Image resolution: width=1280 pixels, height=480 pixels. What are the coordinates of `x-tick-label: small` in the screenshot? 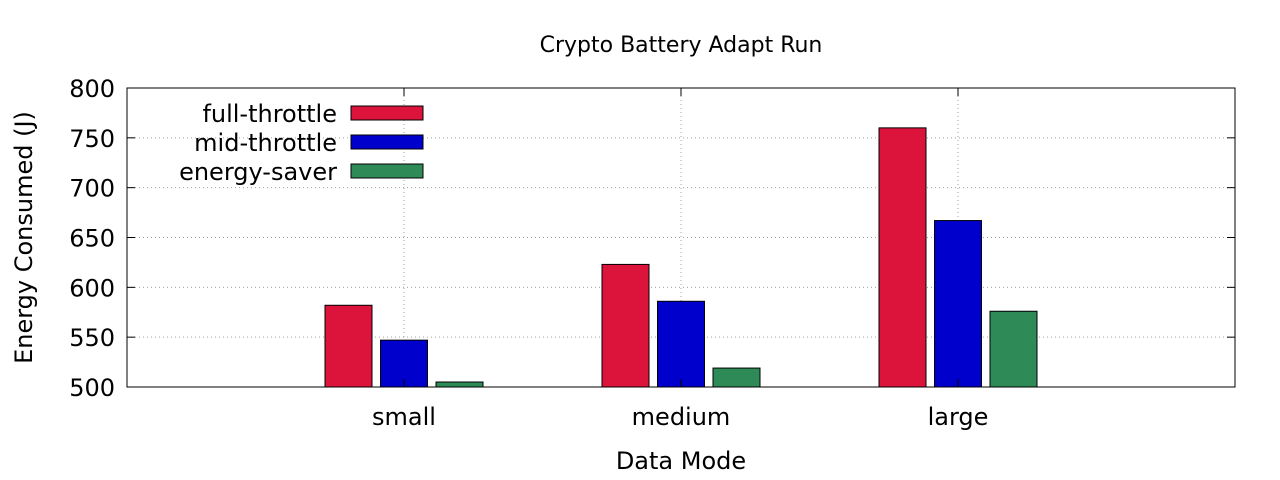 It's located at (404, 417).